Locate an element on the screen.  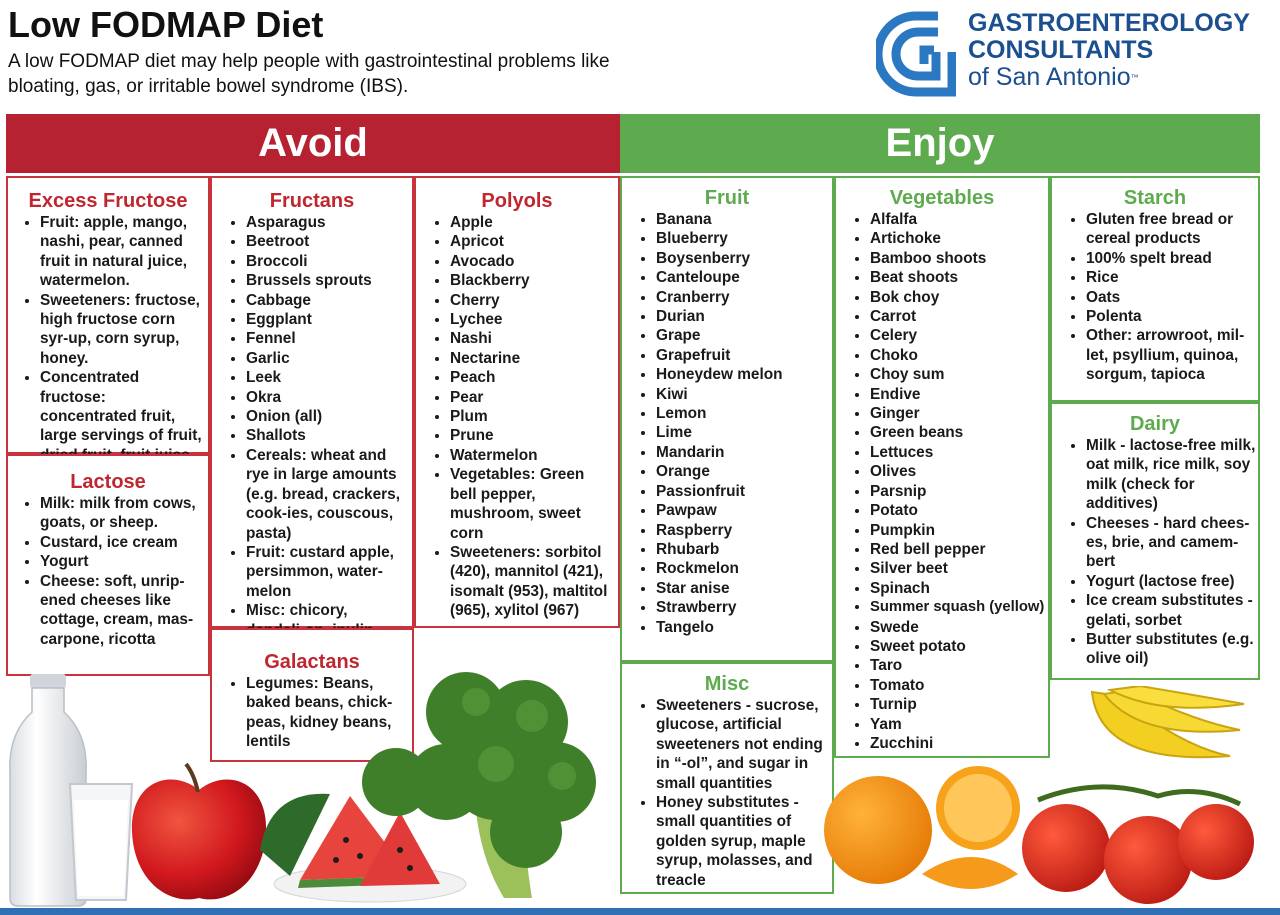
list-item: Pumpkin is located at coordinates (959, 530).